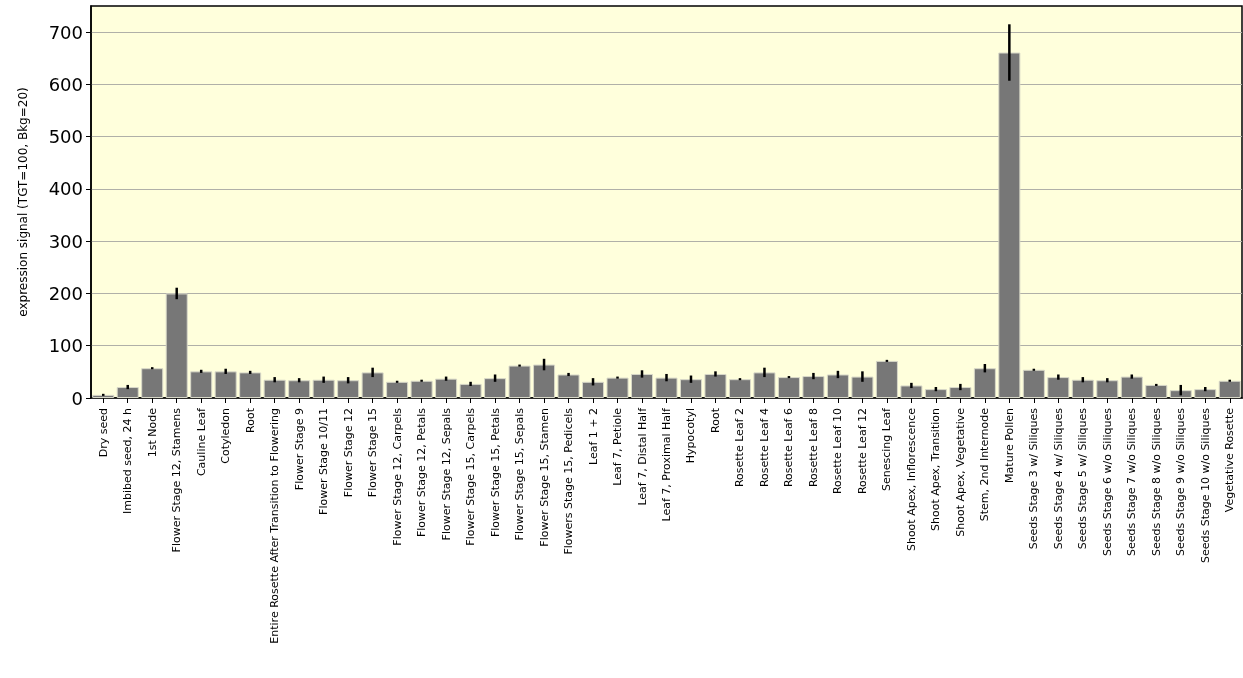  I want to click on x-tick-label: Rosette Leaf 12, so click(862, 451).